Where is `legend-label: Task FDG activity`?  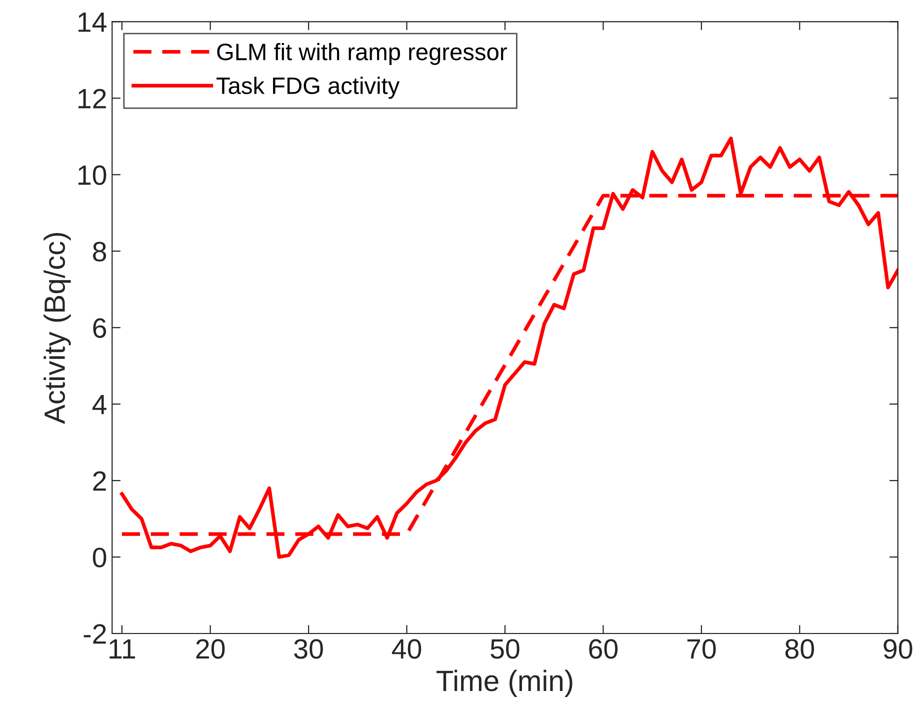 legend-label: Task FDG activity is located at coordinates (308, 87).